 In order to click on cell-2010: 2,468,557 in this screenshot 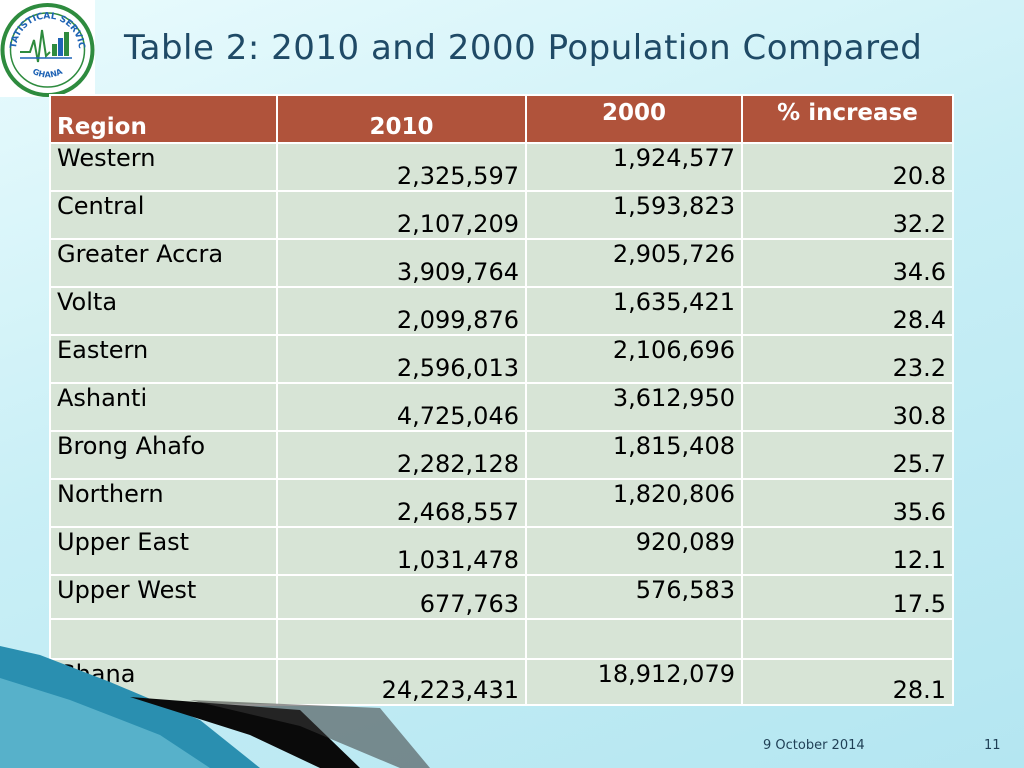, I will do `click(401, 503)`.